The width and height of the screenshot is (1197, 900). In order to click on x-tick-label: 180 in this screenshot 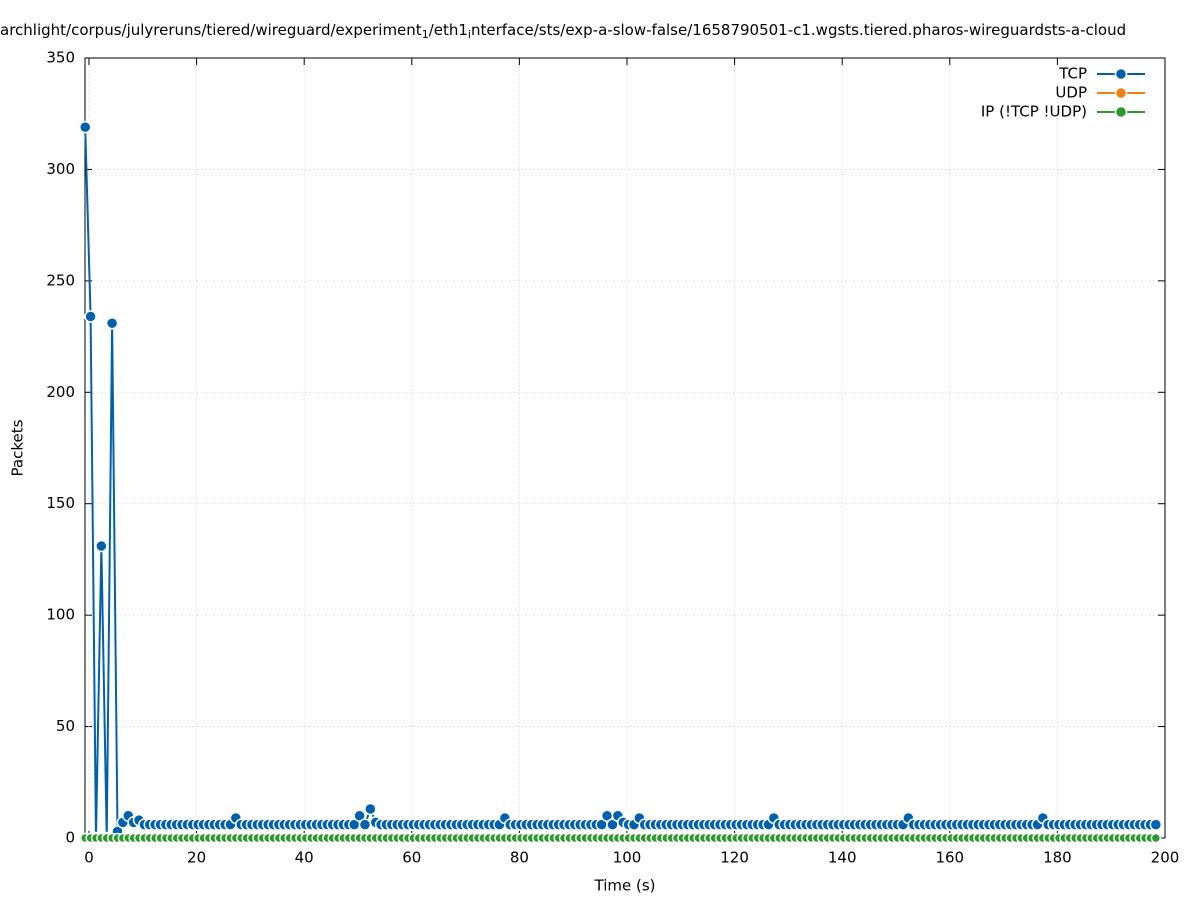, I will do `click(1057, 858)`.